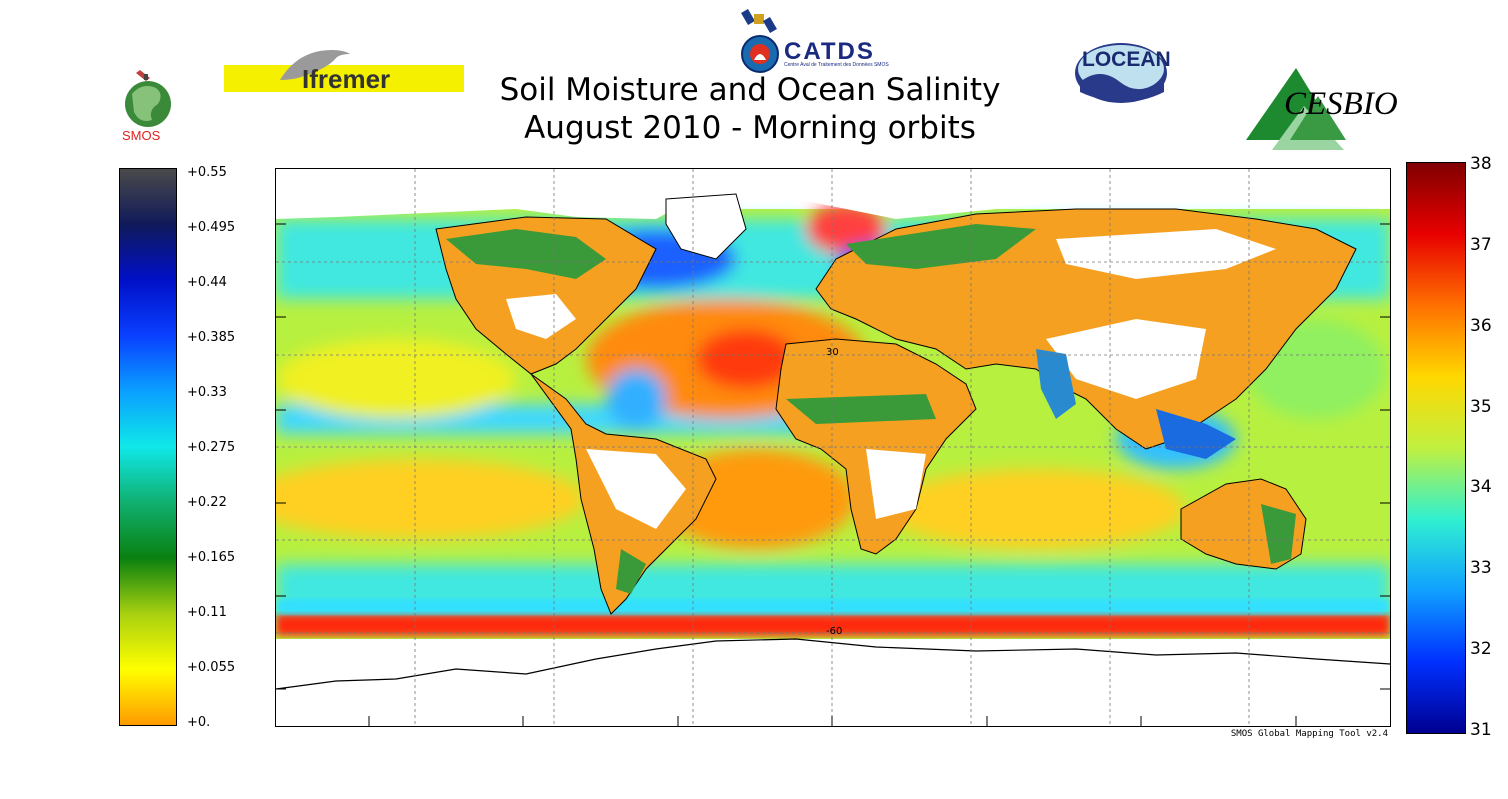  I want to click on cesbio-logo-text: CESBIO, so click(1341, 104).